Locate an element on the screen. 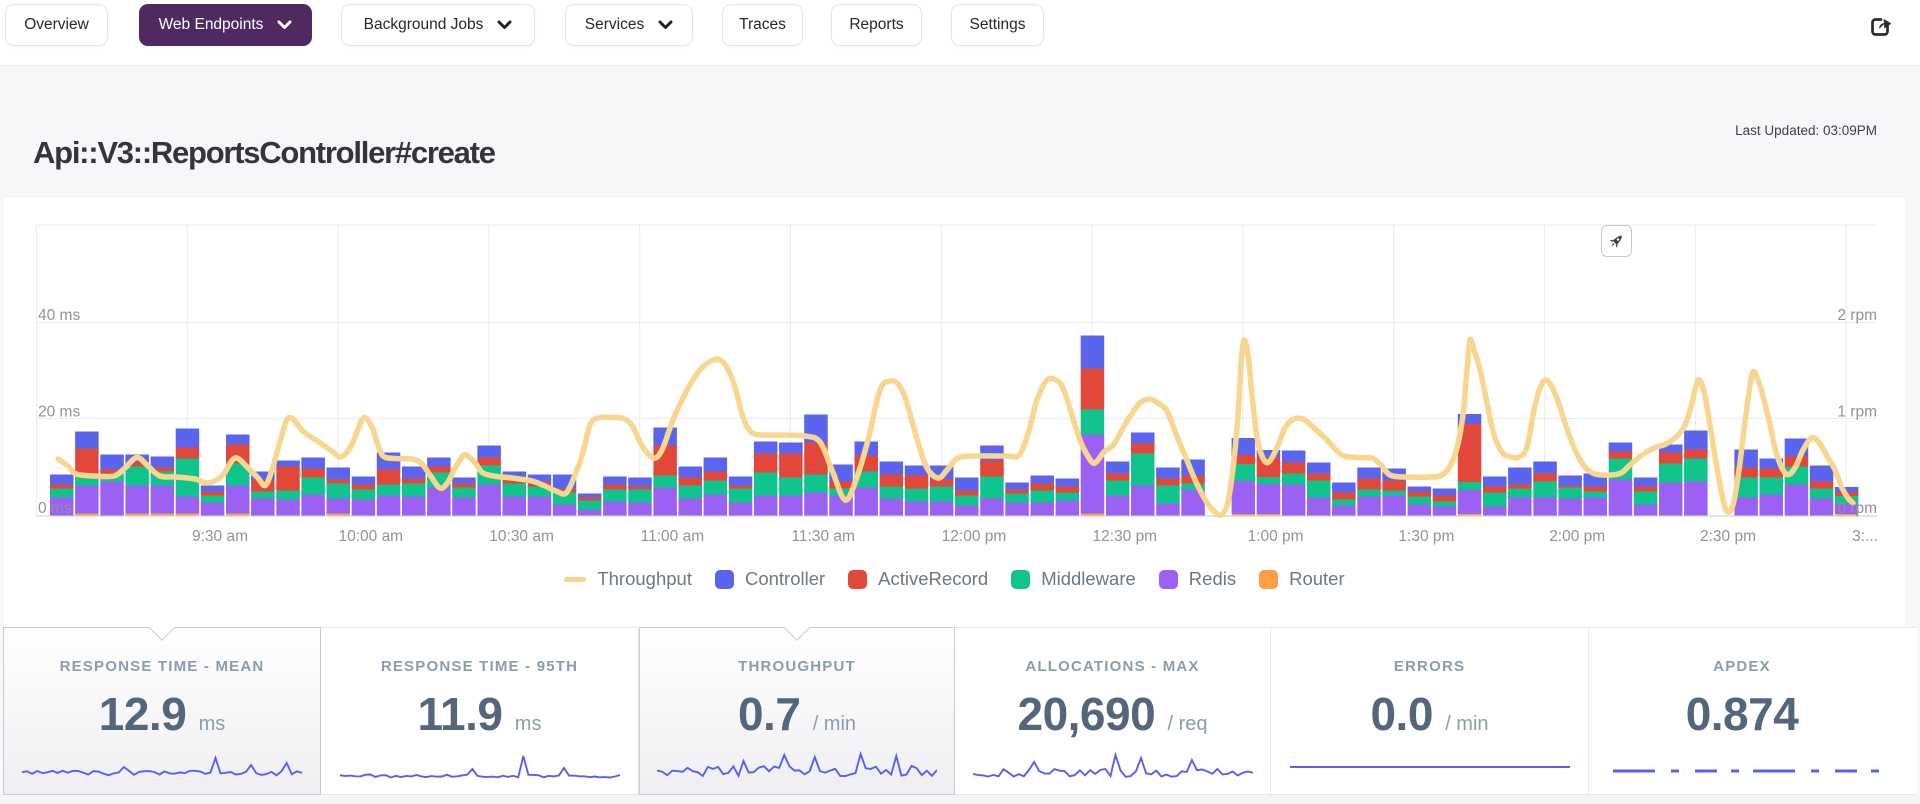 The height and width of the screenshot is (804, 1920). svg-text: 9:30 am is located at coordinates (220, 536).